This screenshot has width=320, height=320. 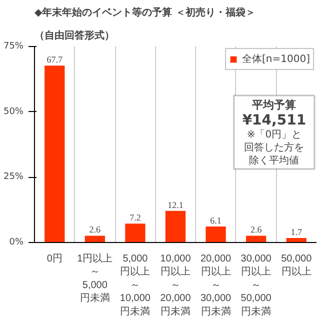 What do you see at coordinates (55, 59) in the screenshot?
I see `data-label: 67.7` at bounding box center [55, 59].